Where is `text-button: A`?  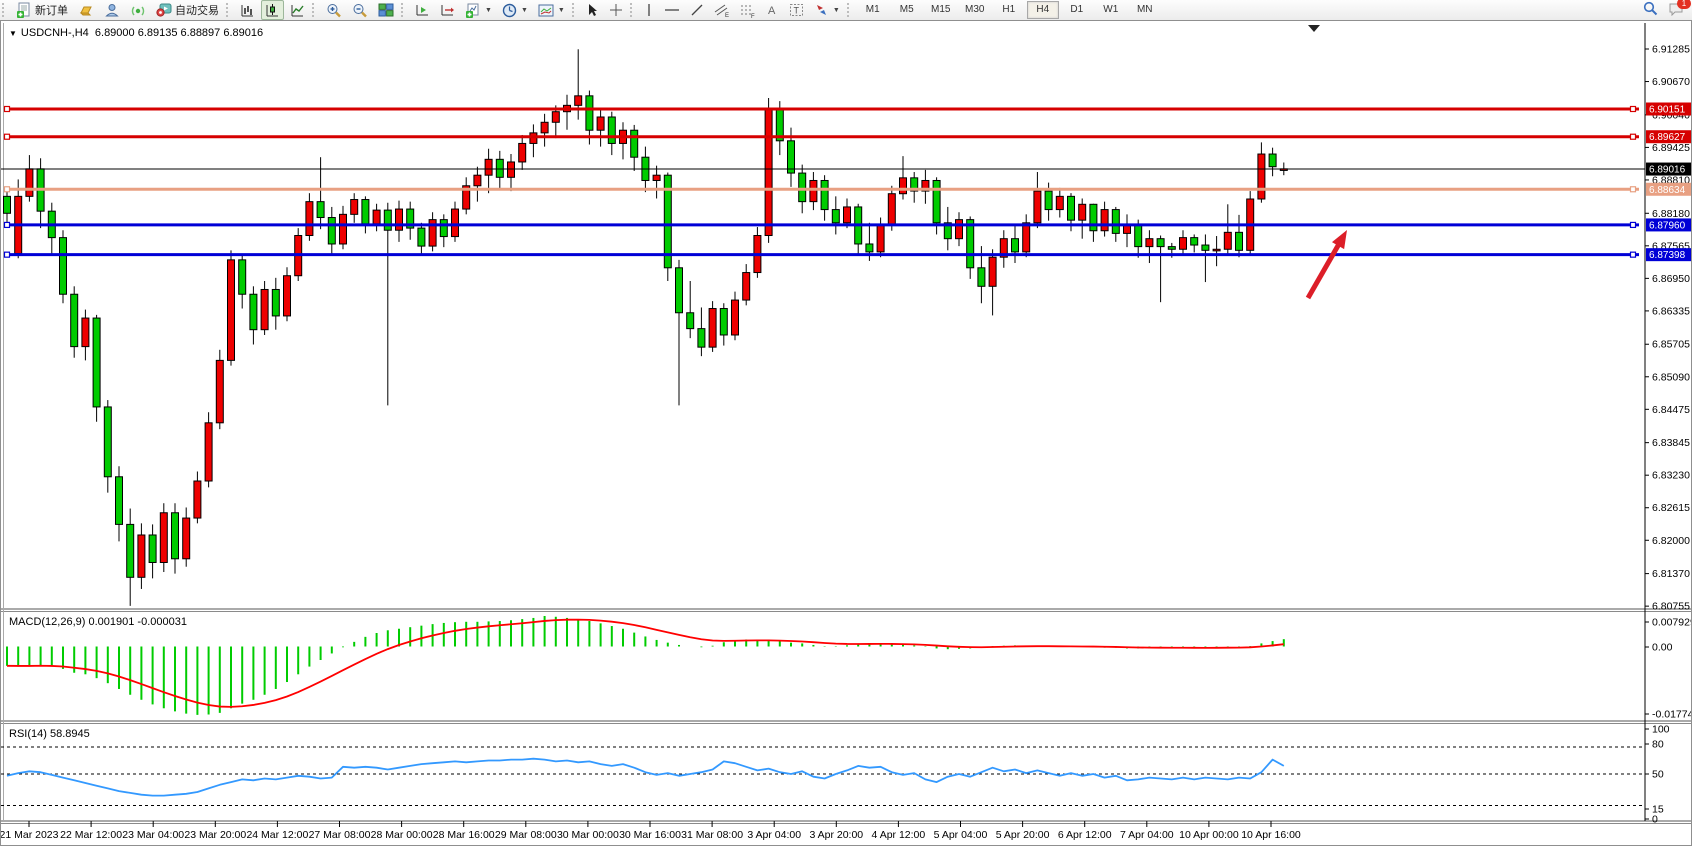
text-button: A is located at coordinates (772, 10).